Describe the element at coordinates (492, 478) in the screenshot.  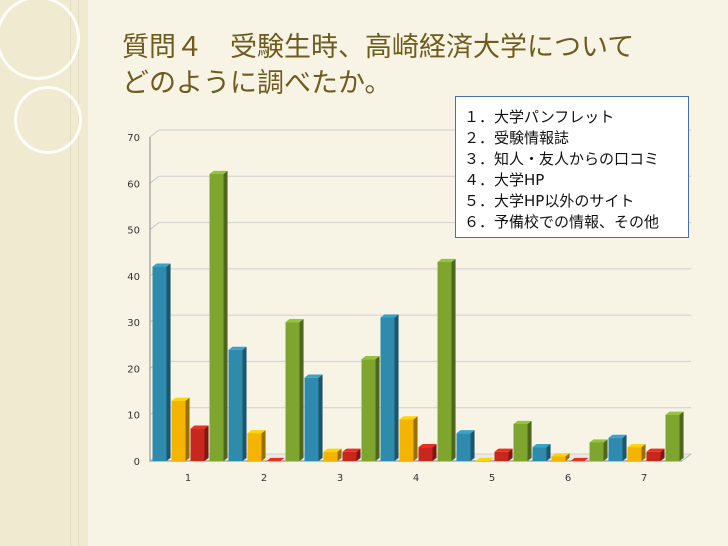
I see `x-tick-label: 5` at that location.